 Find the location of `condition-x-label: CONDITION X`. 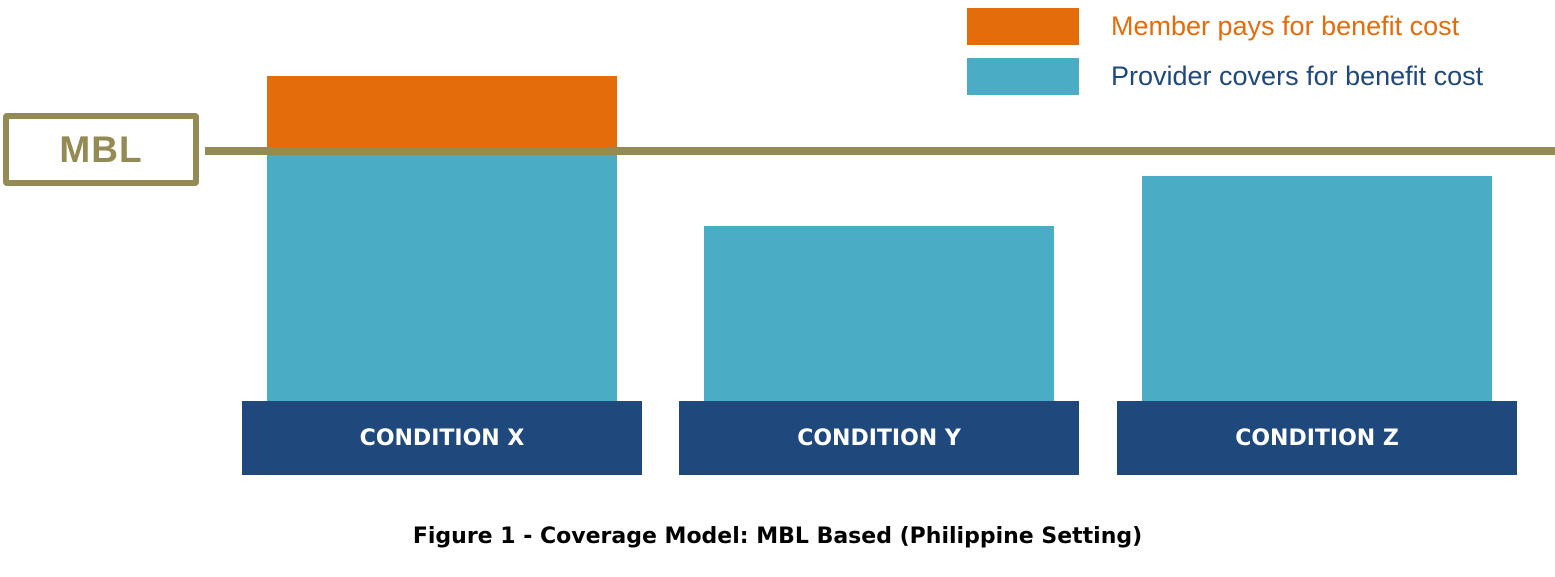

condition-x-label: CONDITION X is located at coordinates (442, 438).